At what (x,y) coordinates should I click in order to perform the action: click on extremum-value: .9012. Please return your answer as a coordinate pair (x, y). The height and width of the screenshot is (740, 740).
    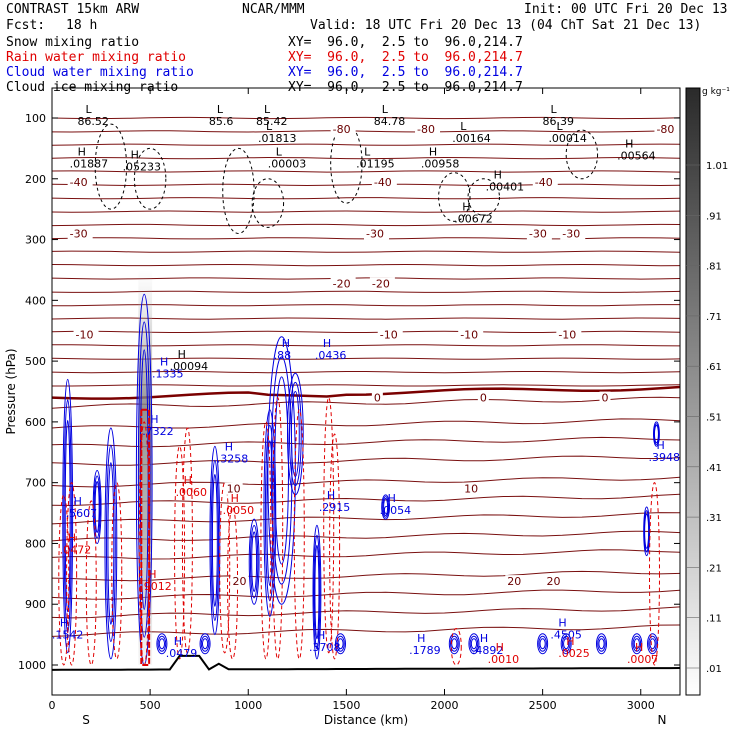
    Looking at the image, I should click on (156, 586).